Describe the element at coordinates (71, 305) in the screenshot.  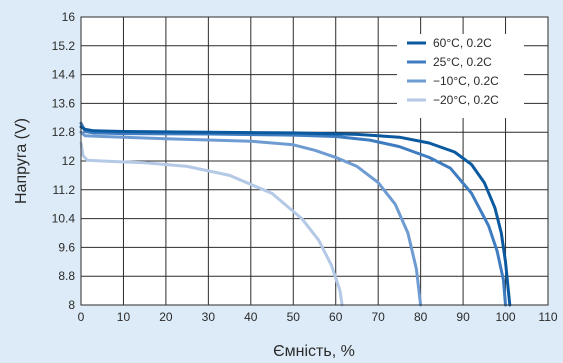
I see `y-tick-label: 8` at that location.